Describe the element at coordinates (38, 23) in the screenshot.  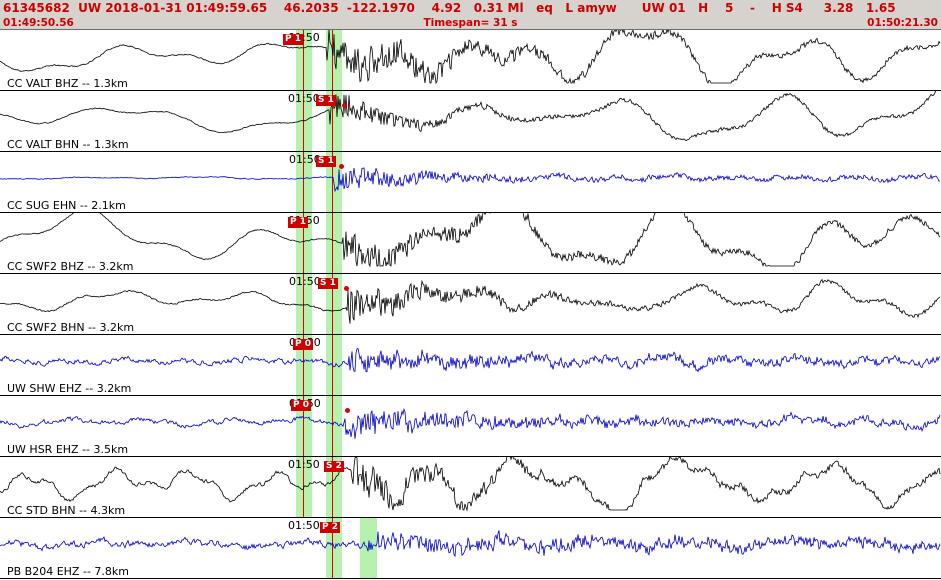
I see `window-start-time: 01:49:50.56` at that location.